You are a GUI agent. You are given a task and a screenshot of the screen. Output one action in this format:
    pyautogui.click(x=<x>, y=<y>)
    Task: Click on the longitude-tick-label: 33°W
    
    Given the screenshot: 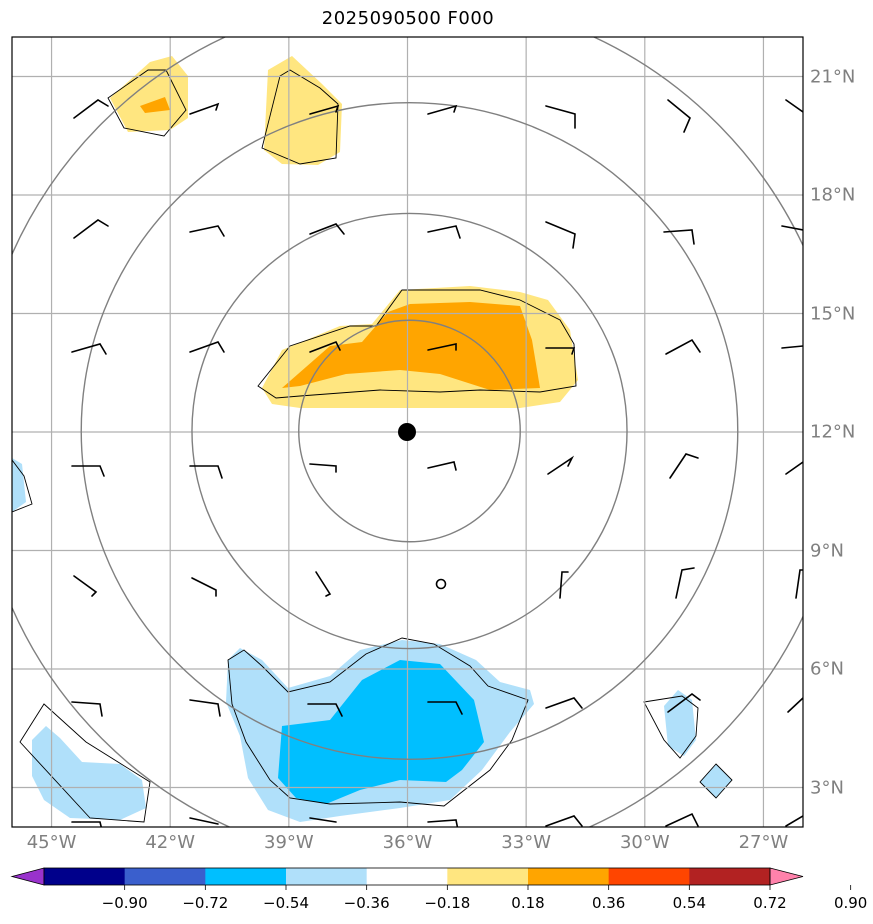 What is the action you would take?
    pyautogui.click(x=526, y=842)
    